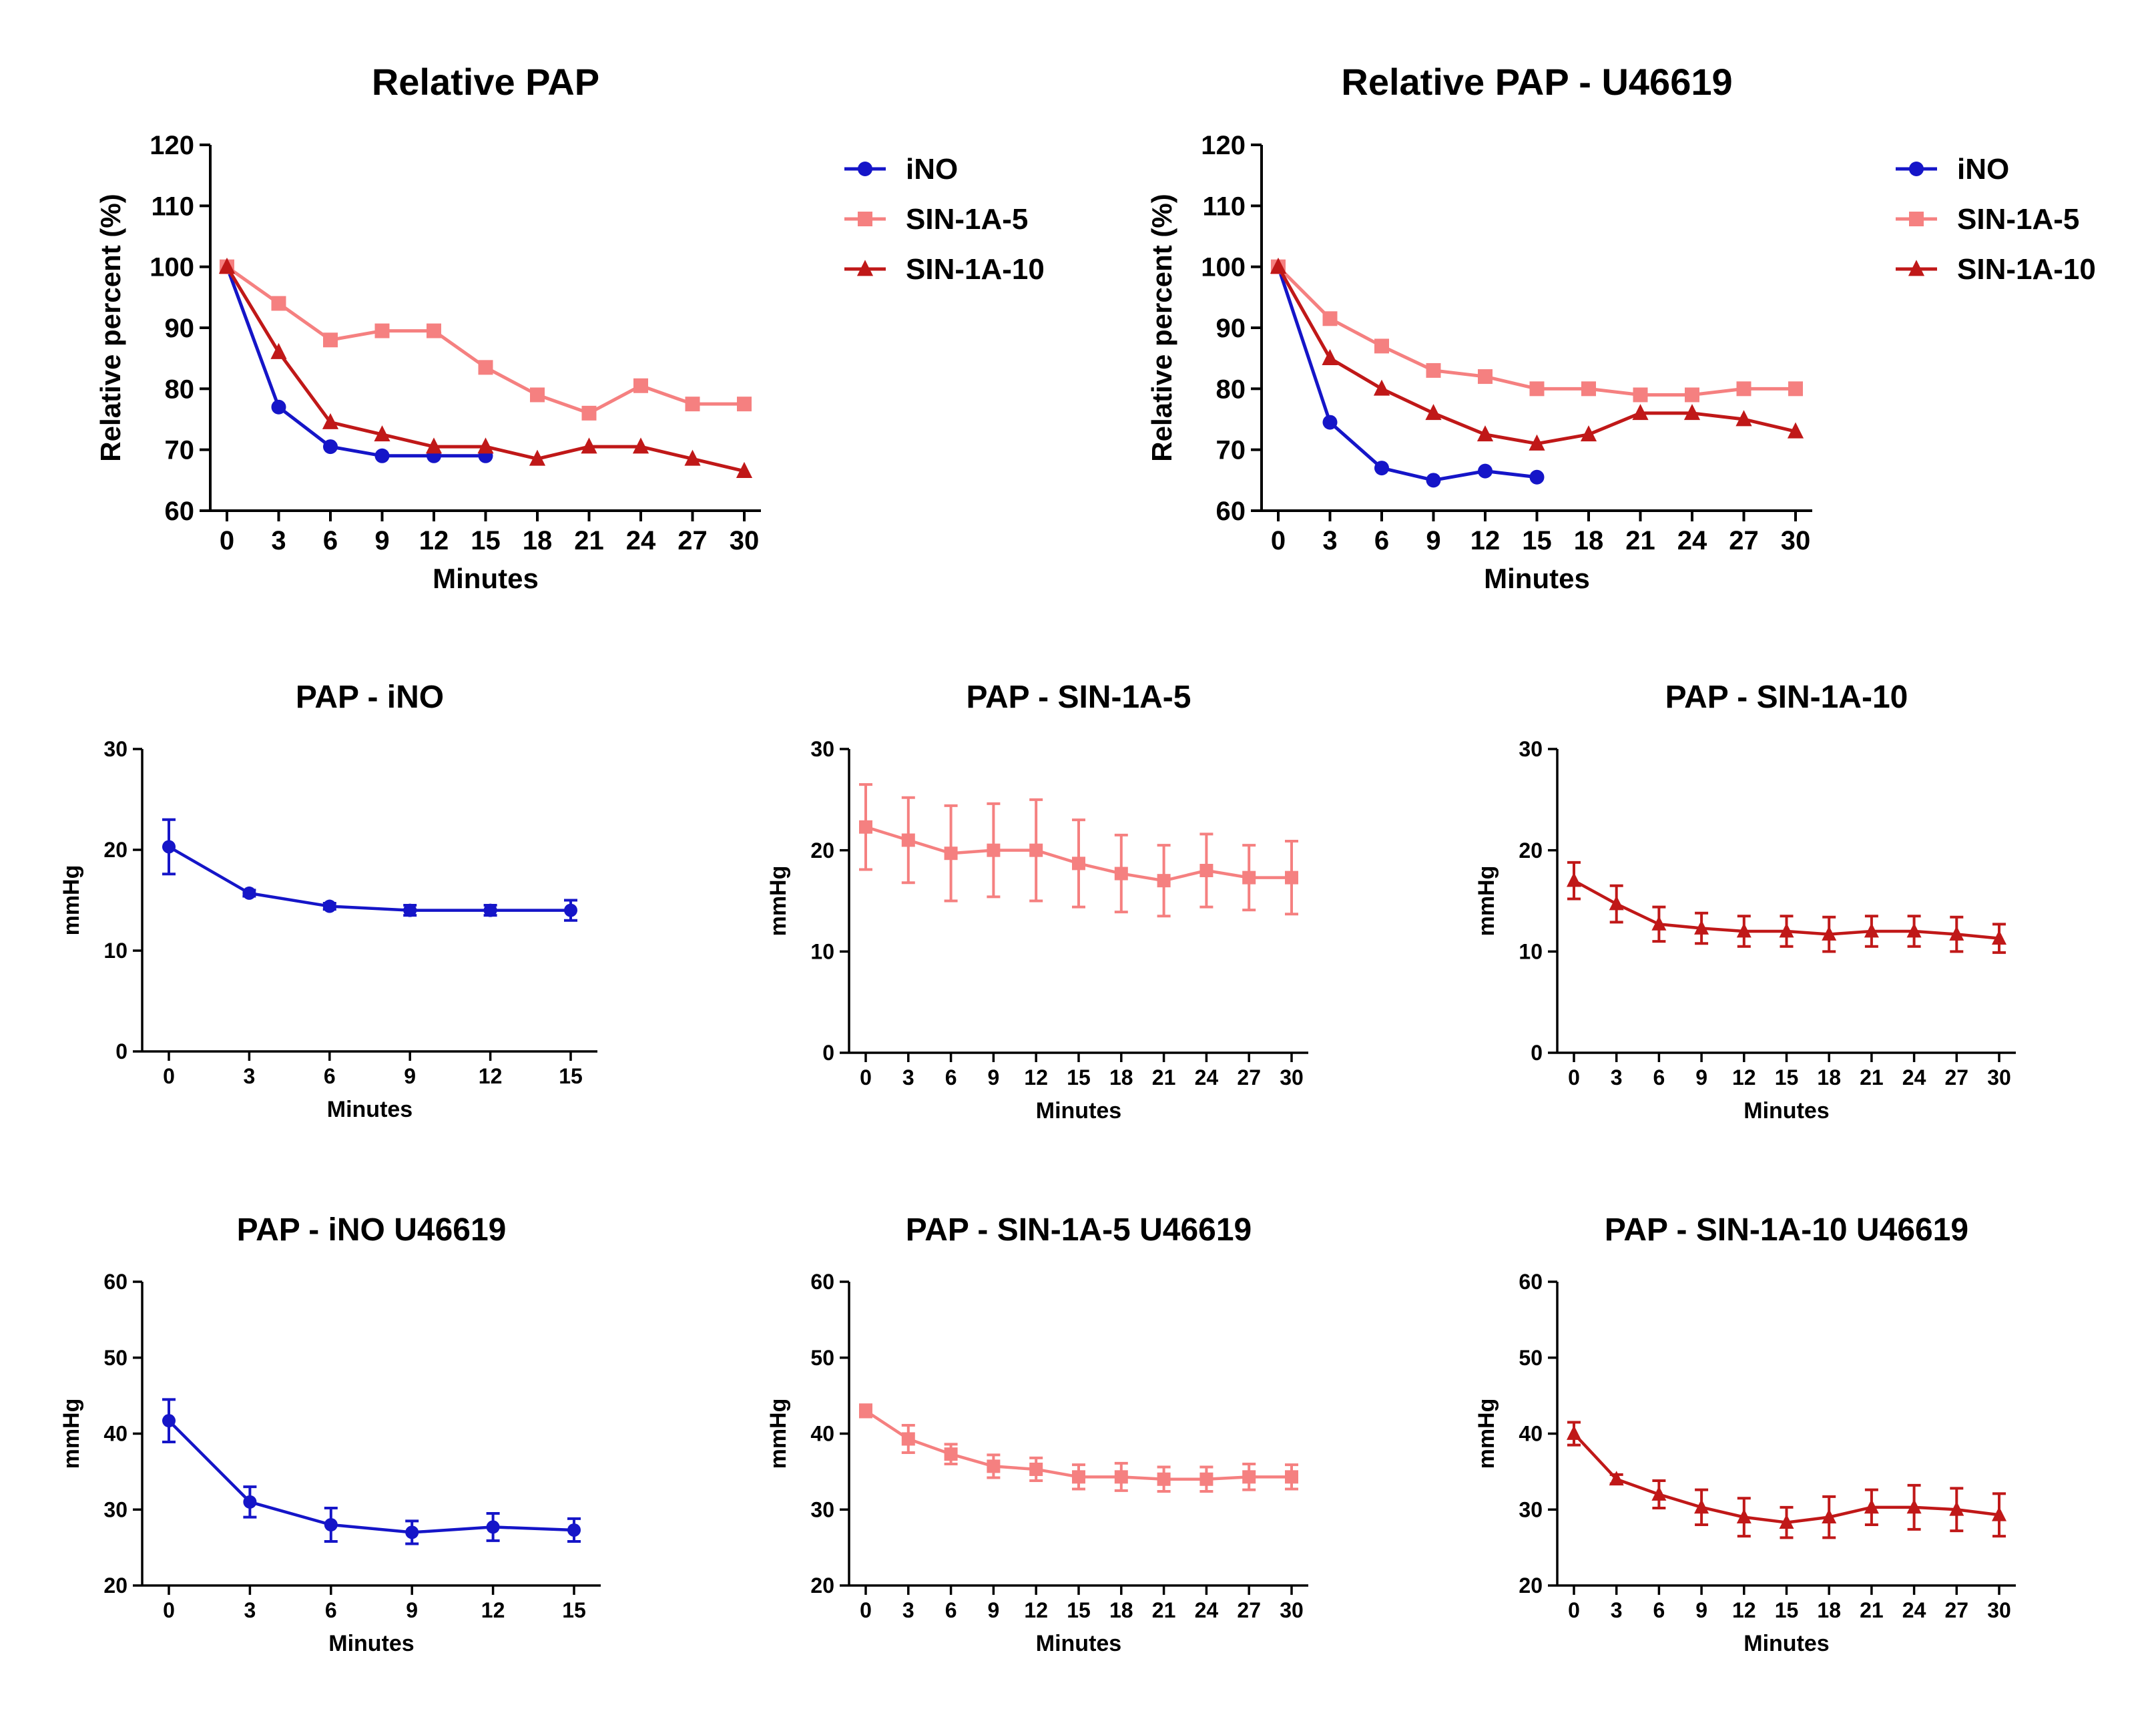 The image size is (2156, 1709). Describe the element at coordinates (828, 1053) in the screenshot. I see `y-tick-label: 0` at that location.